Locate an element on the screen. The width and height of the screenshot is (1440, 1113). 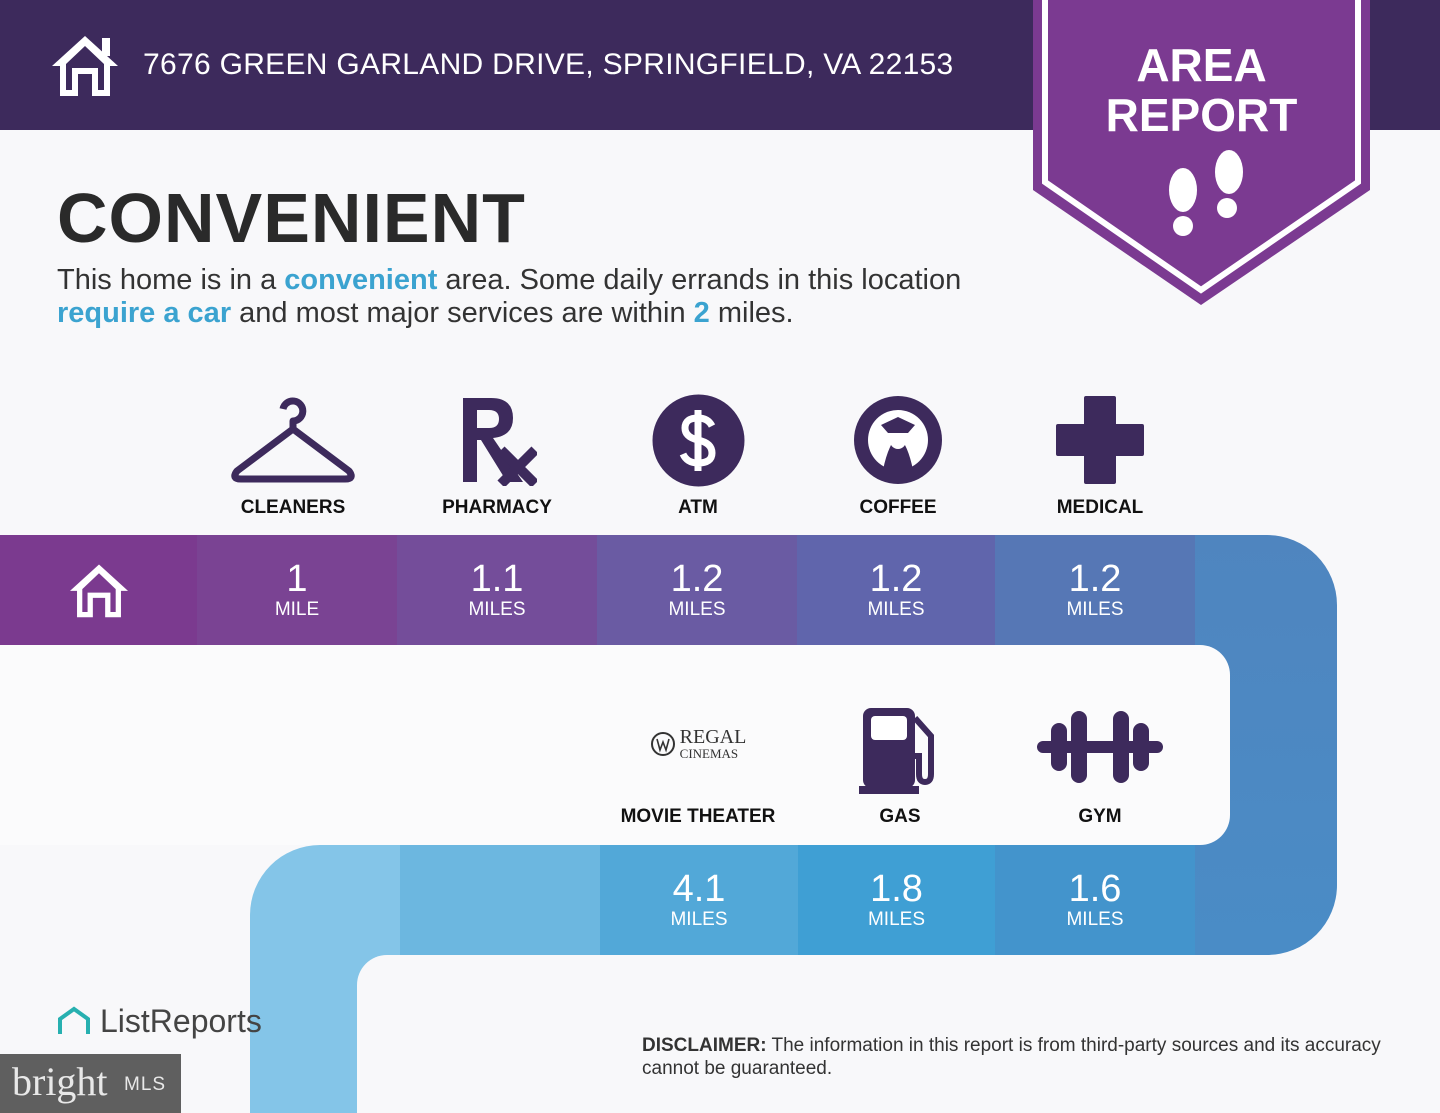
distance-movie-theater: 4.1 MILES is located at coordinates (699, 900).